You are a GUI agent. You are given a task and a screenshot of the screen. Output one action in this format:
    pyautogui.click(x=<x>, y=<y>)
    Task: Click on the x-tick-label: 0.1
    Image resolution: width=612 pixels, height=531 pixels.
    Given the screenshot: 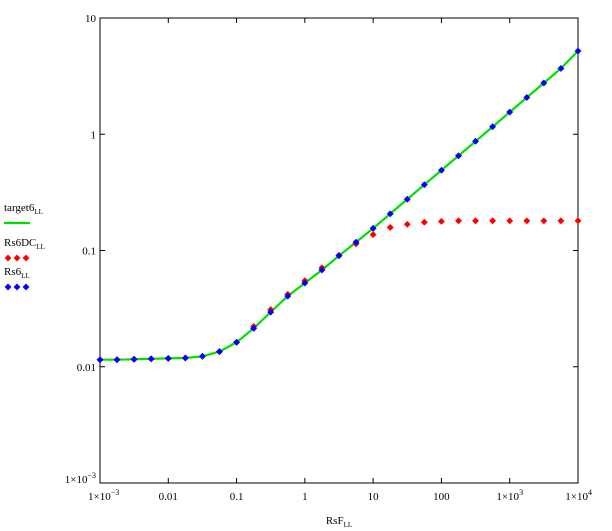 What is the action you would take?
    pyautogui.click(x=237, y=497)
    